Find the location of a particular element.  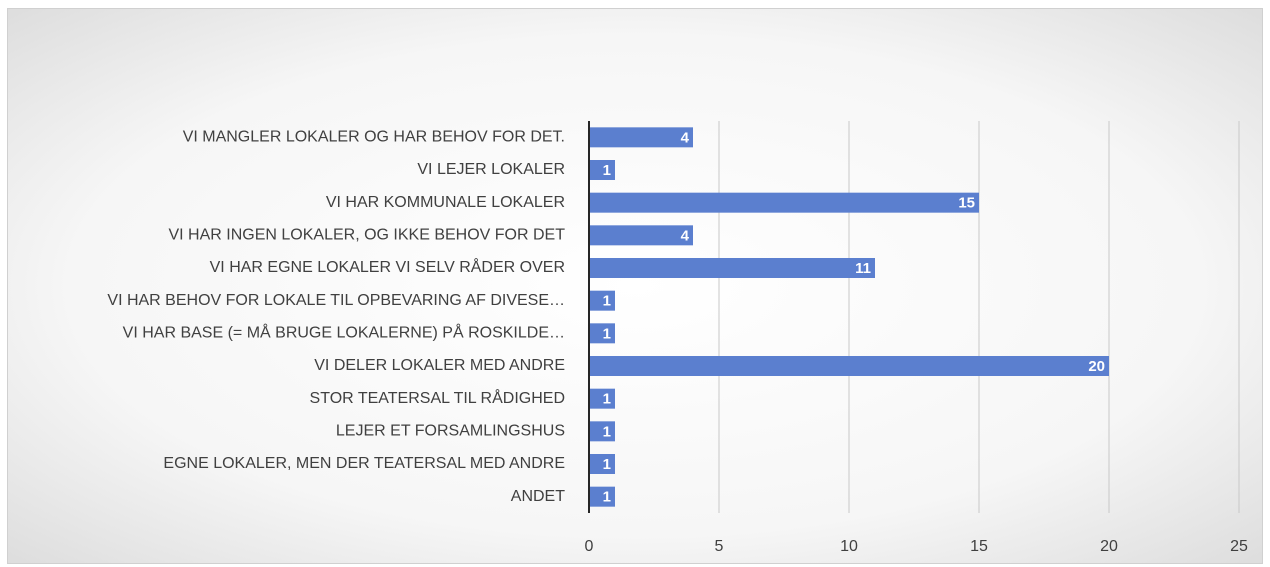

y-tick-label: STOR TEATERSAL TIL RÅDIGHED is located at coordinates (437, 397).